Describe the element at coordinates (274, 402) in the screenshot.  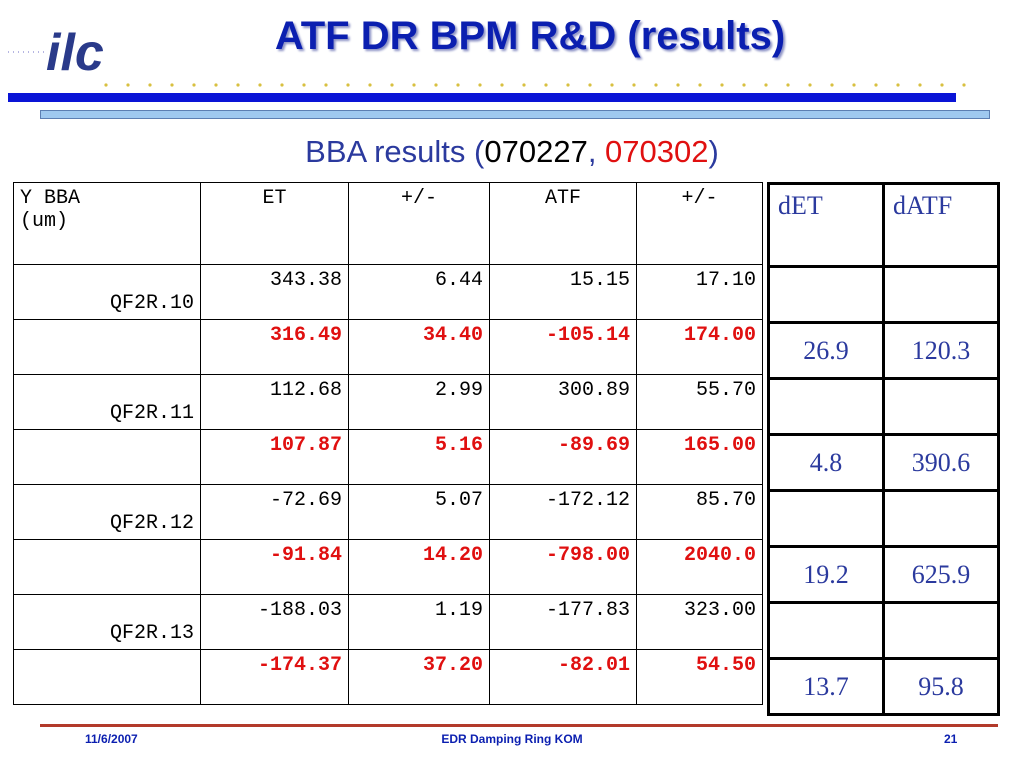
I see `table-cell: 112.68` at that location.